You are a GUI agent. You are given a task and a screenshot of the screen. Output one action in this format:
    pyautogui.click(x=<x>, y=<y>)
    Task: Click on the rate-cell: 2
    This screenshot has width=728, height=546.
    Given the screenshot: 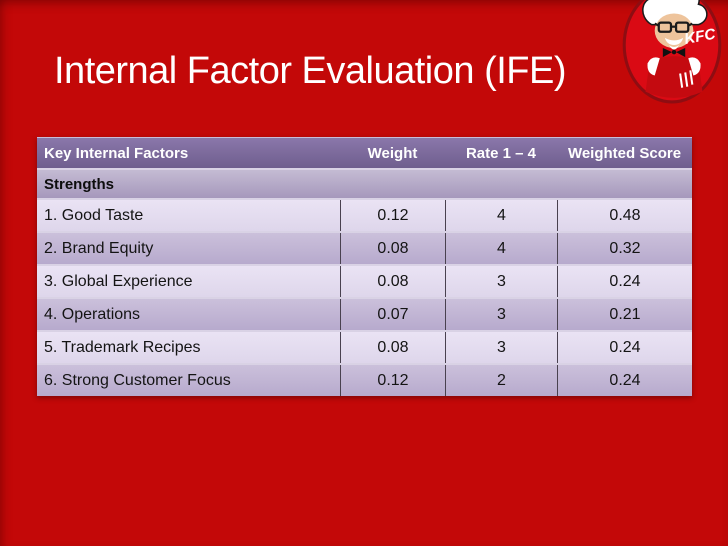 What is the action you would take?
    pyautogui.click(x=501, y=380)
    